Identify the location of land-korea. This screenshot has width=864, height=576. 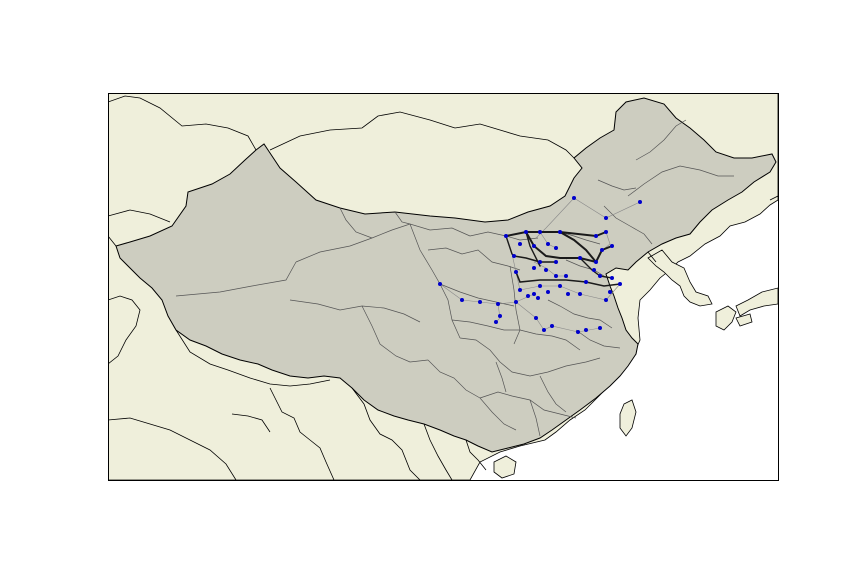
(680, 278).